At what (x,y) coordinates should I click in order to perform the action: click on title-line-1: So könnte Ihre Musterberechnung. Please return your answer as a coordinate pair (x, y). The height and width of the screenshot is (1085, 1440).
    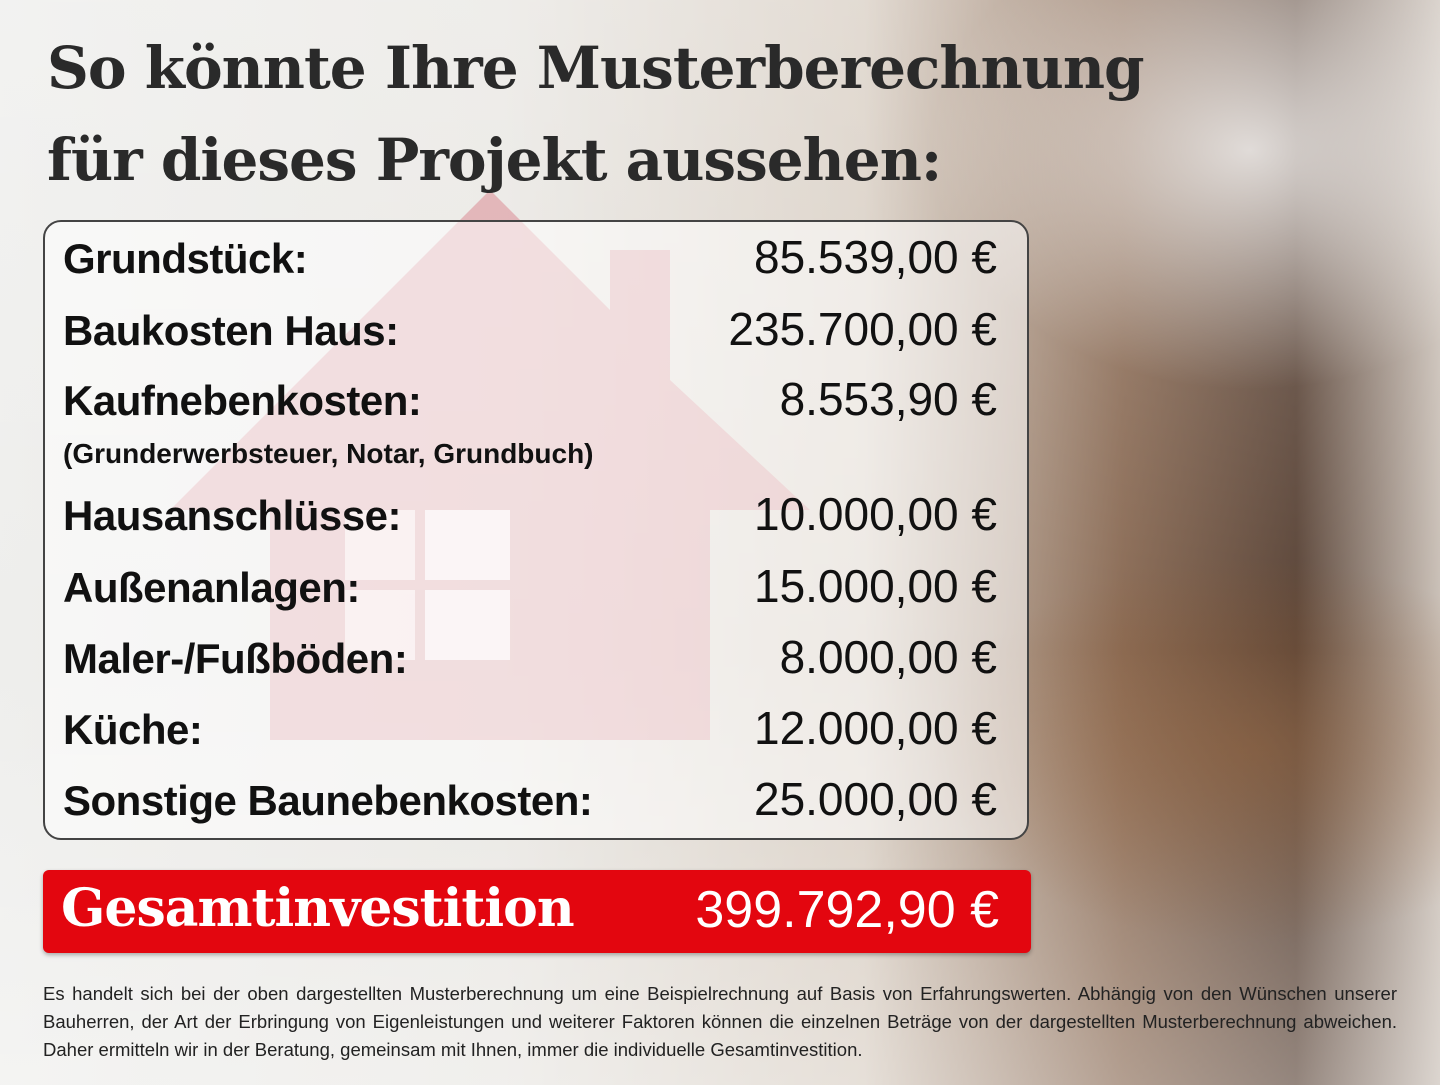
    Looking at the image, I should click on (596, 68).